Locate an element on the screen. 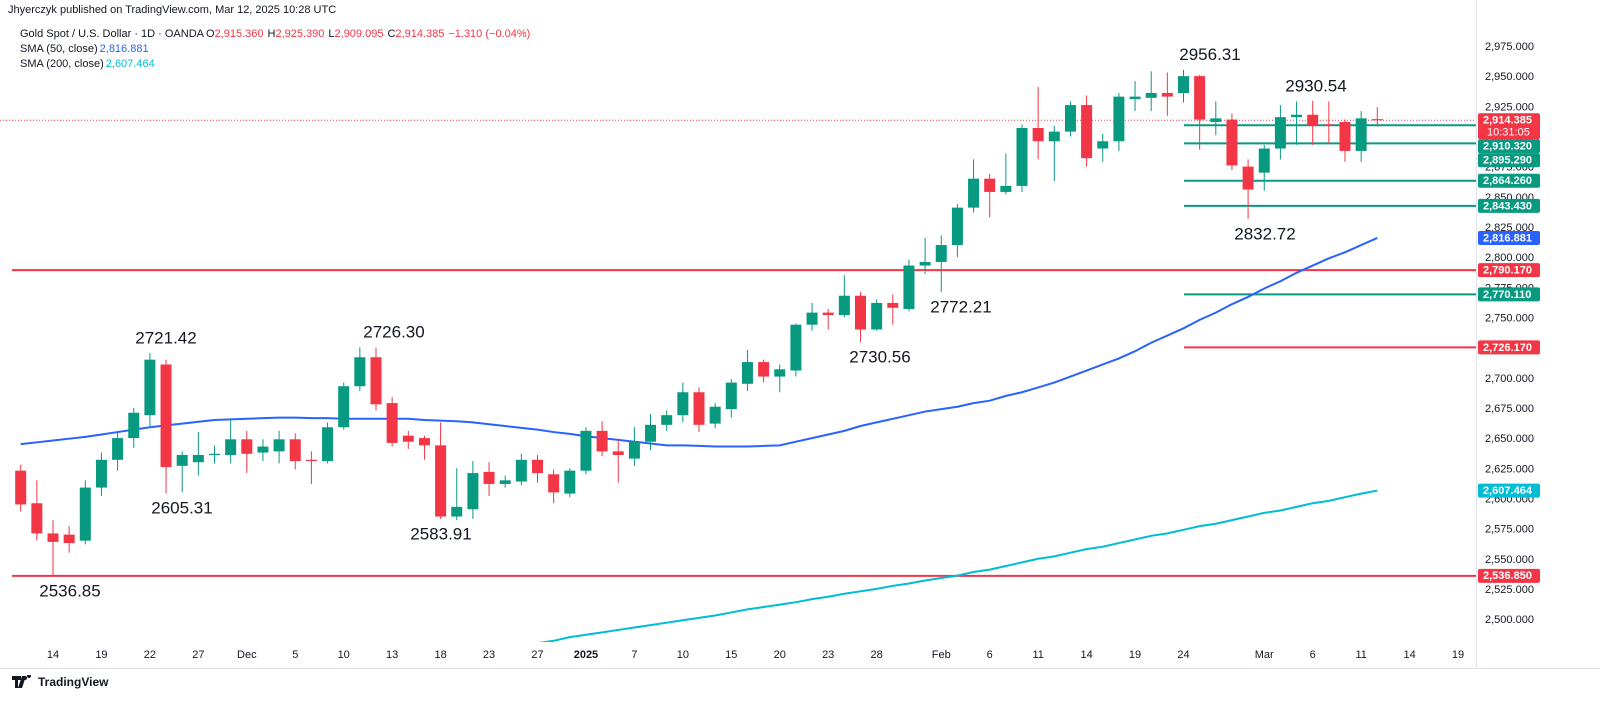 The image size is (1600, 706). price-badge-label: 2,910.320 is located at coordinates (1507, 147).